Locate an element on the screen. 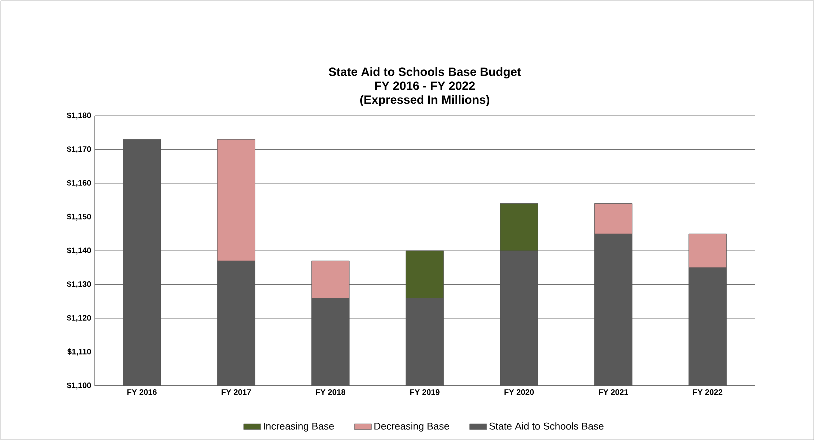 The width and height of the screenshot is (815, 441). legend-label: Decreasing Base is located at coordinates (412, 427).